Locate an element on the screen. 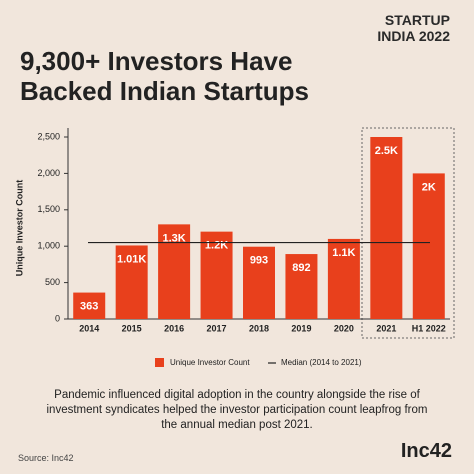 The width and height of the screenshot is (474, 474). legend-label: Median (2014 to 2021) is located at coordinates (321, 362).